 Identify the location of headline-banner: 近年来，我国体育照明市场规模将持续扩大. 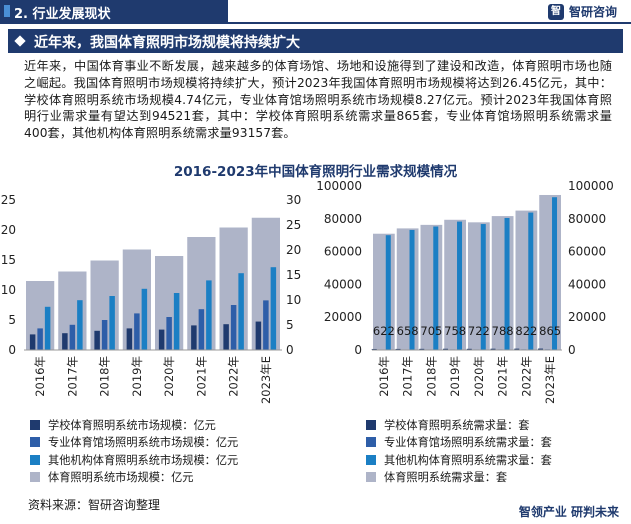
(315, 41).